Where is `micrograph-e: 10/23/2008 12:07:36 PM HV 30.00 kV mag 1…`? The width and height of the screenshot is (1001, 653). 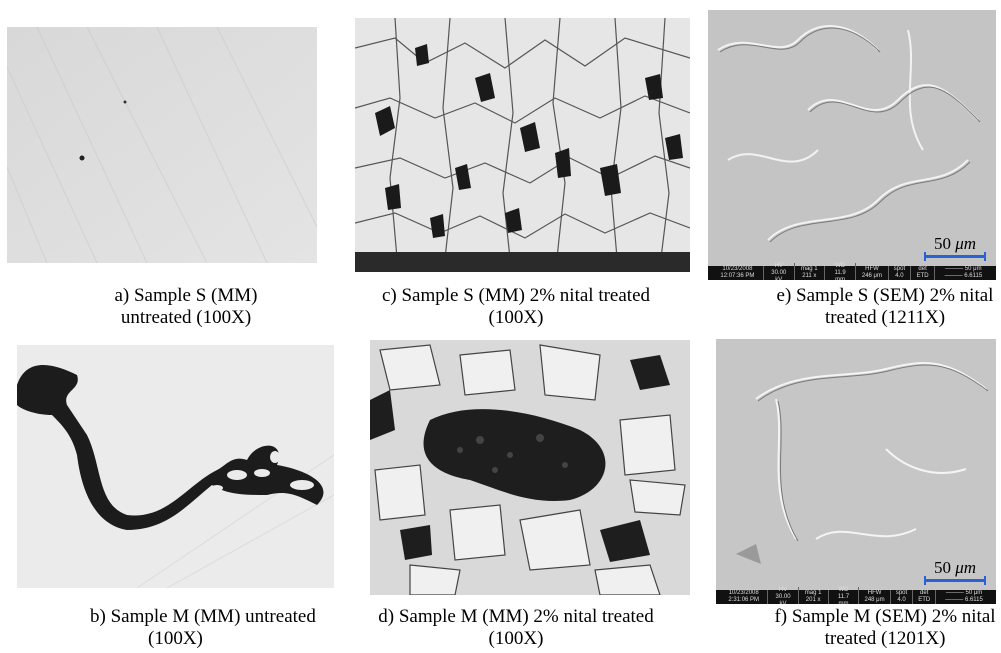 micrograph-e: 10/23/2008 12:07:36 PM HV 30.00 kV mag 1… is located at coordinates (852, 145).